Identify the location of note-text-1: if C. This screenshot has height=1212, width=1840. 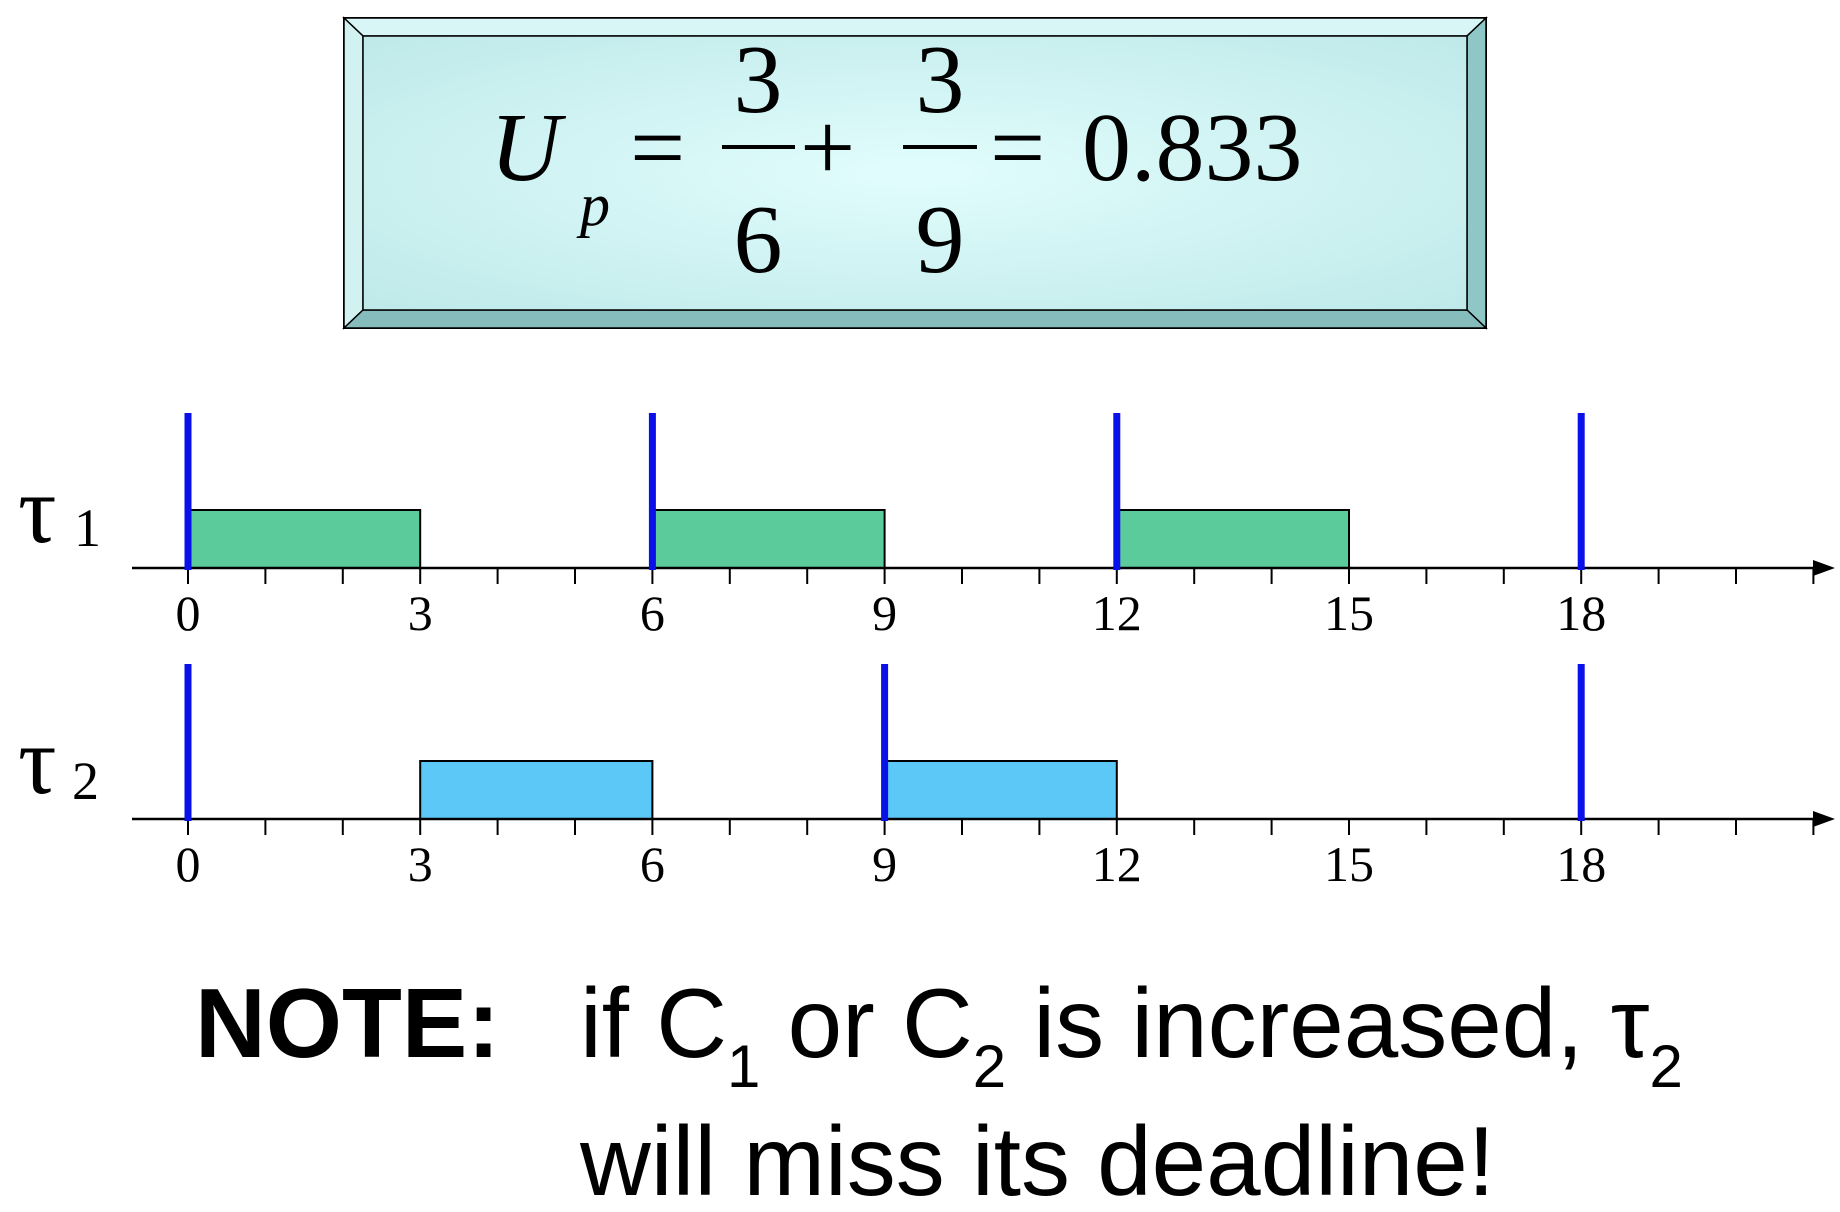
(653, 1023).